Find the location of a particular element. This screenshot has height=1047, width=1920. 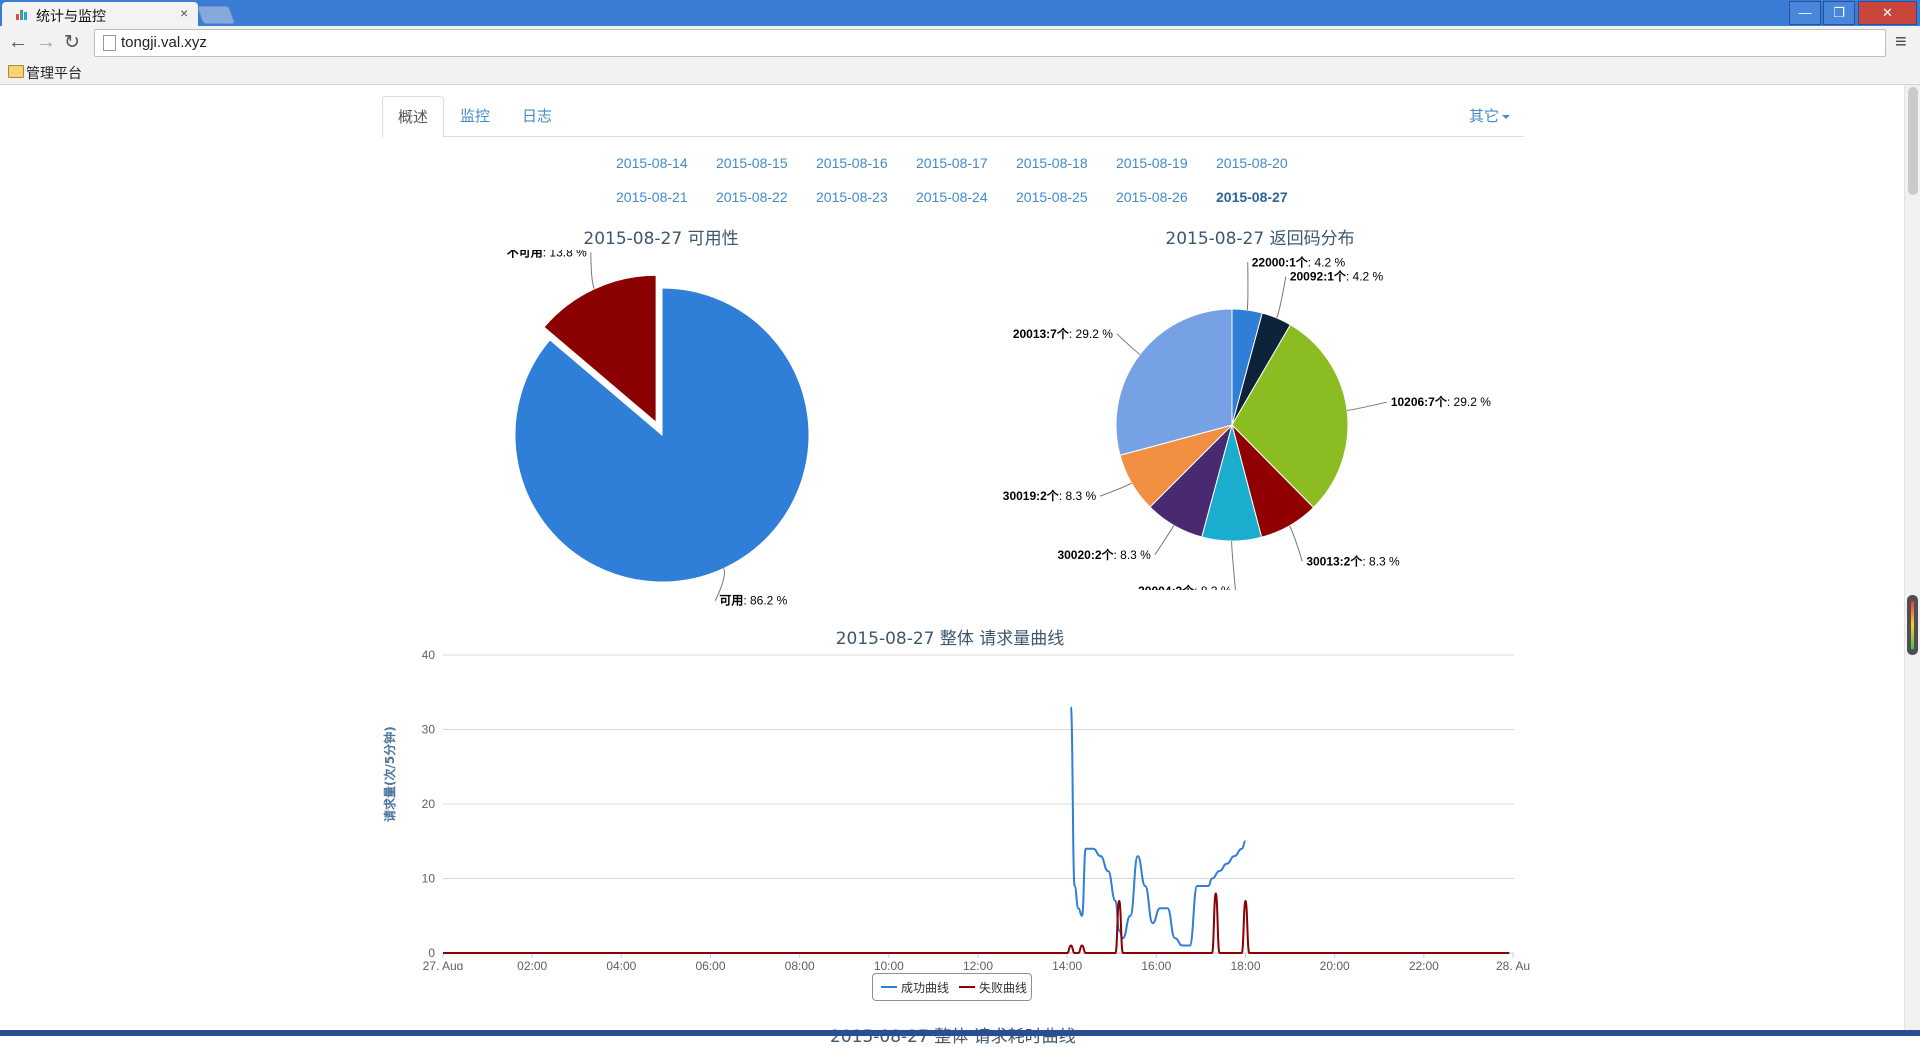

x-tick-label: 04:00 is located at coordinates (621, 964).